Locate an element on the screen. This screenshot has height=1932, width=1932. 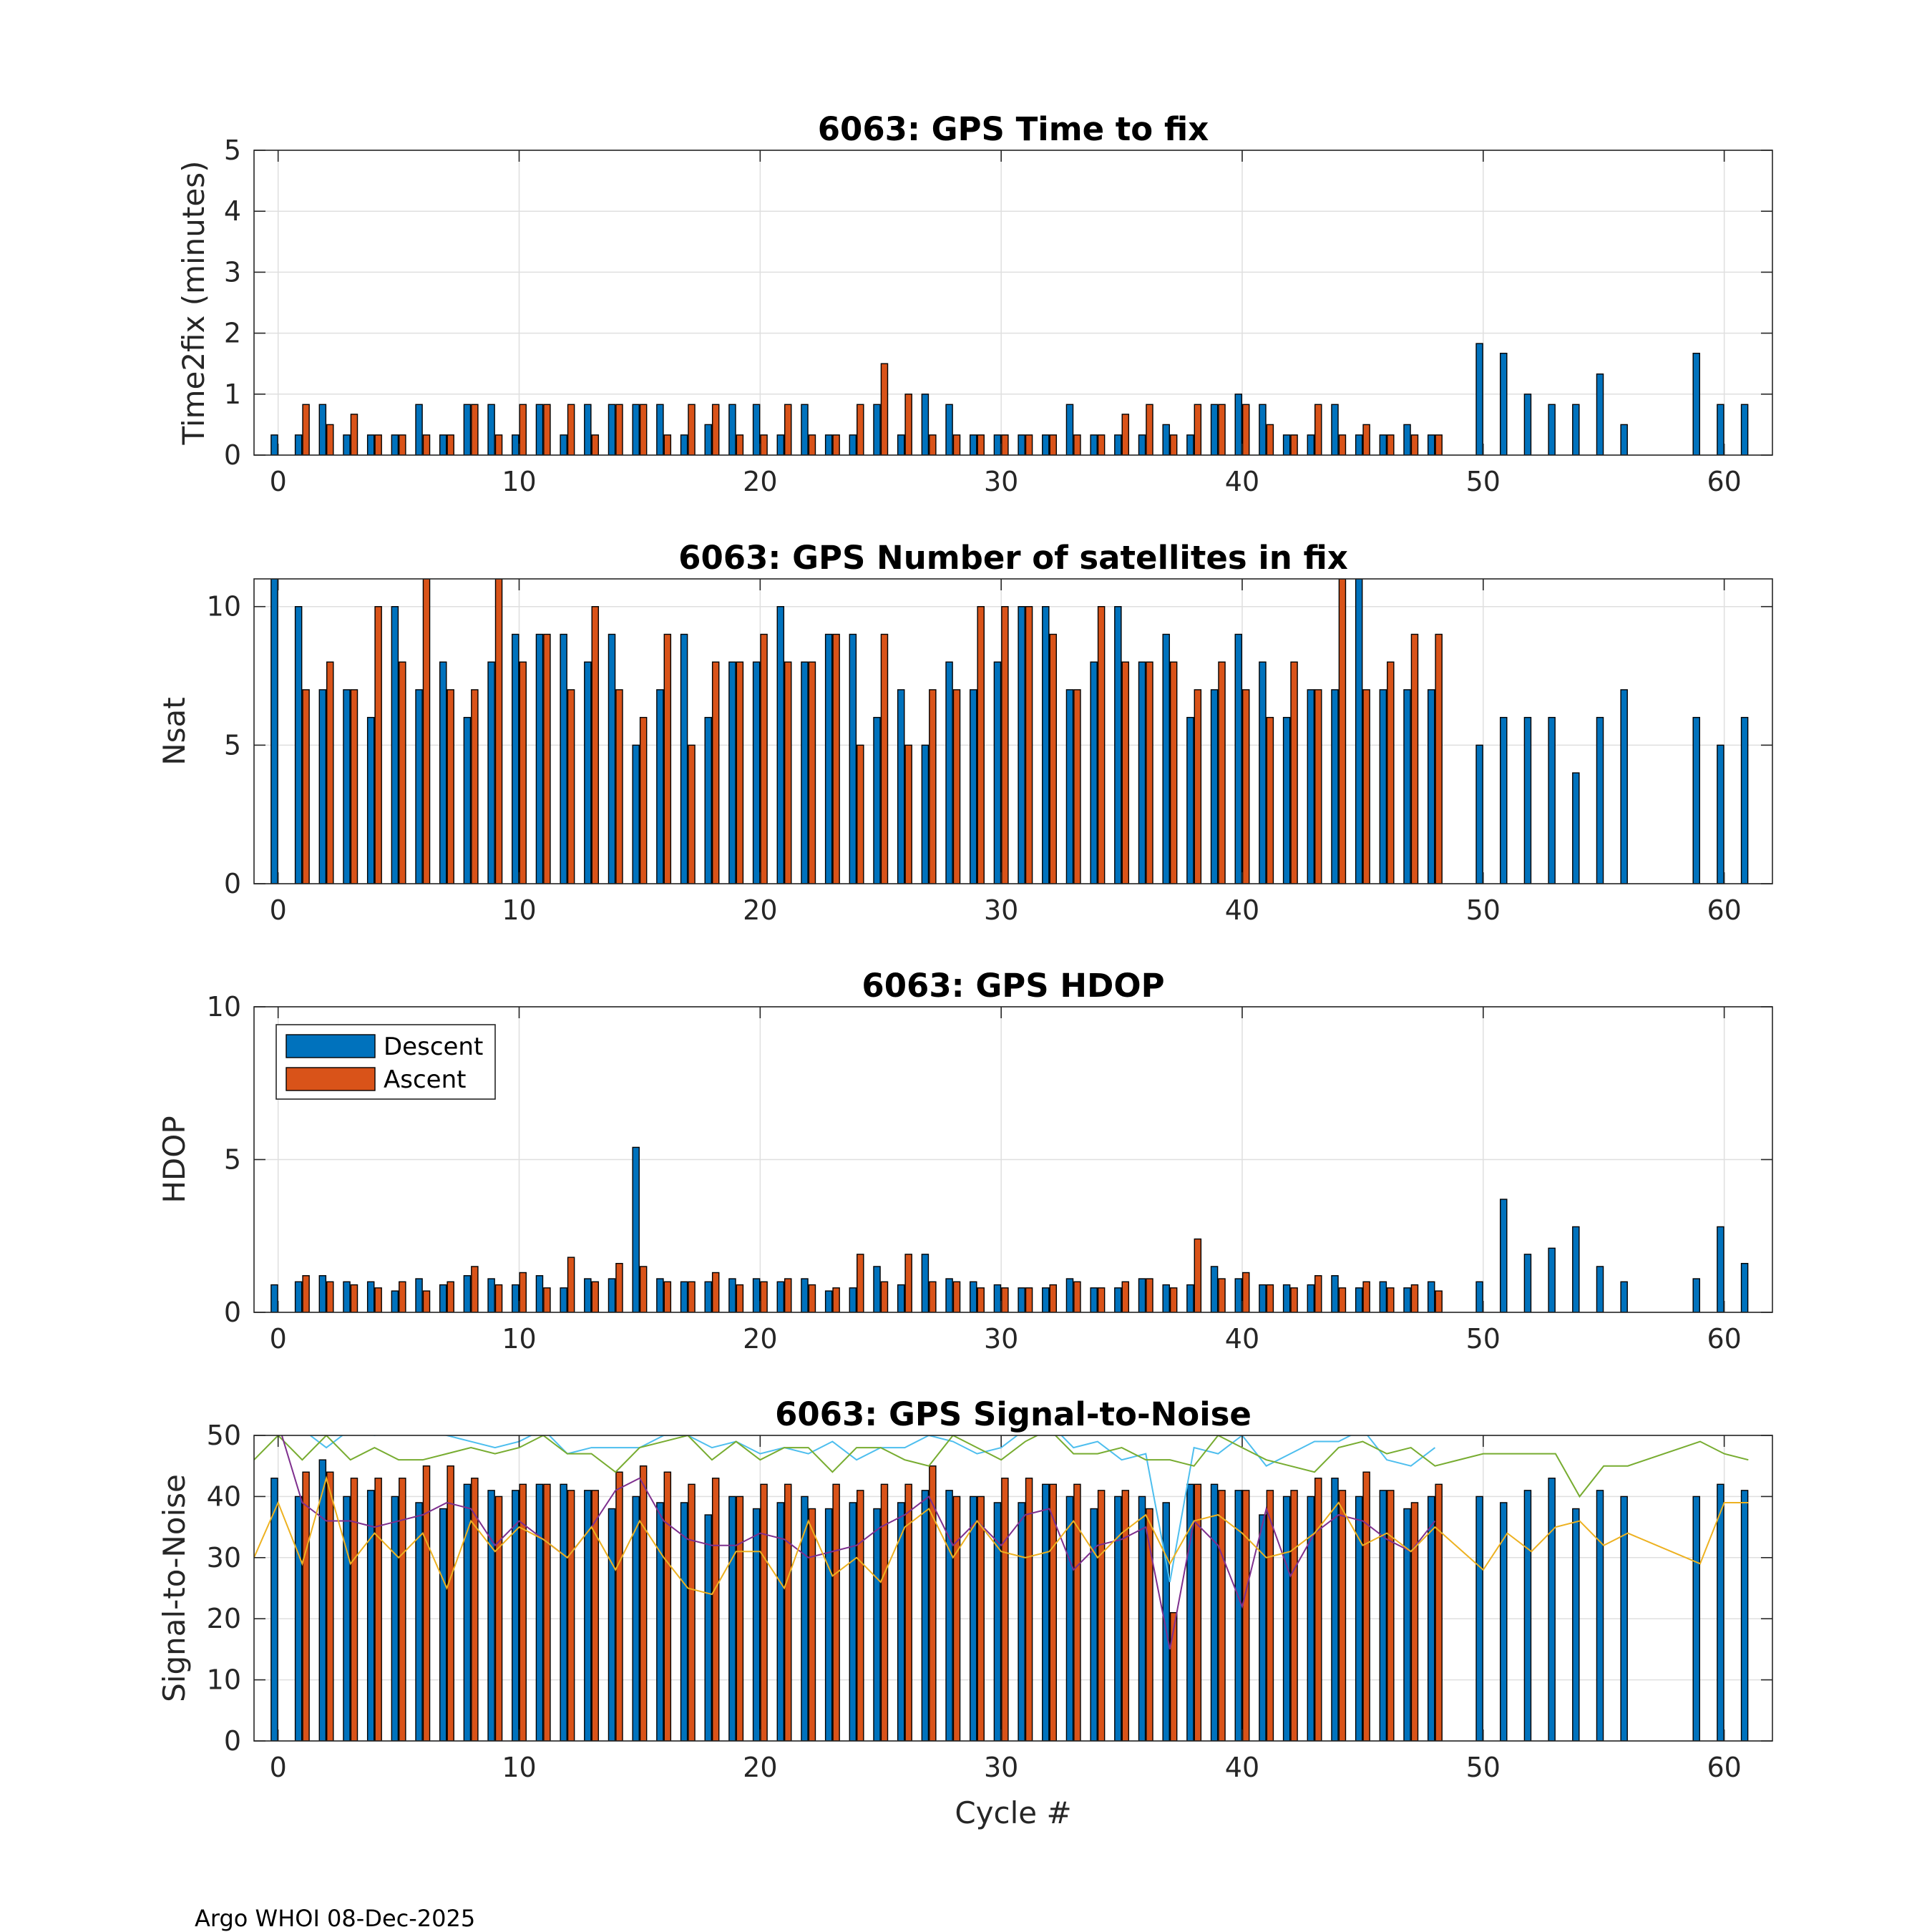
x-tick-label: 10 is located at coordinates (519, 1339).